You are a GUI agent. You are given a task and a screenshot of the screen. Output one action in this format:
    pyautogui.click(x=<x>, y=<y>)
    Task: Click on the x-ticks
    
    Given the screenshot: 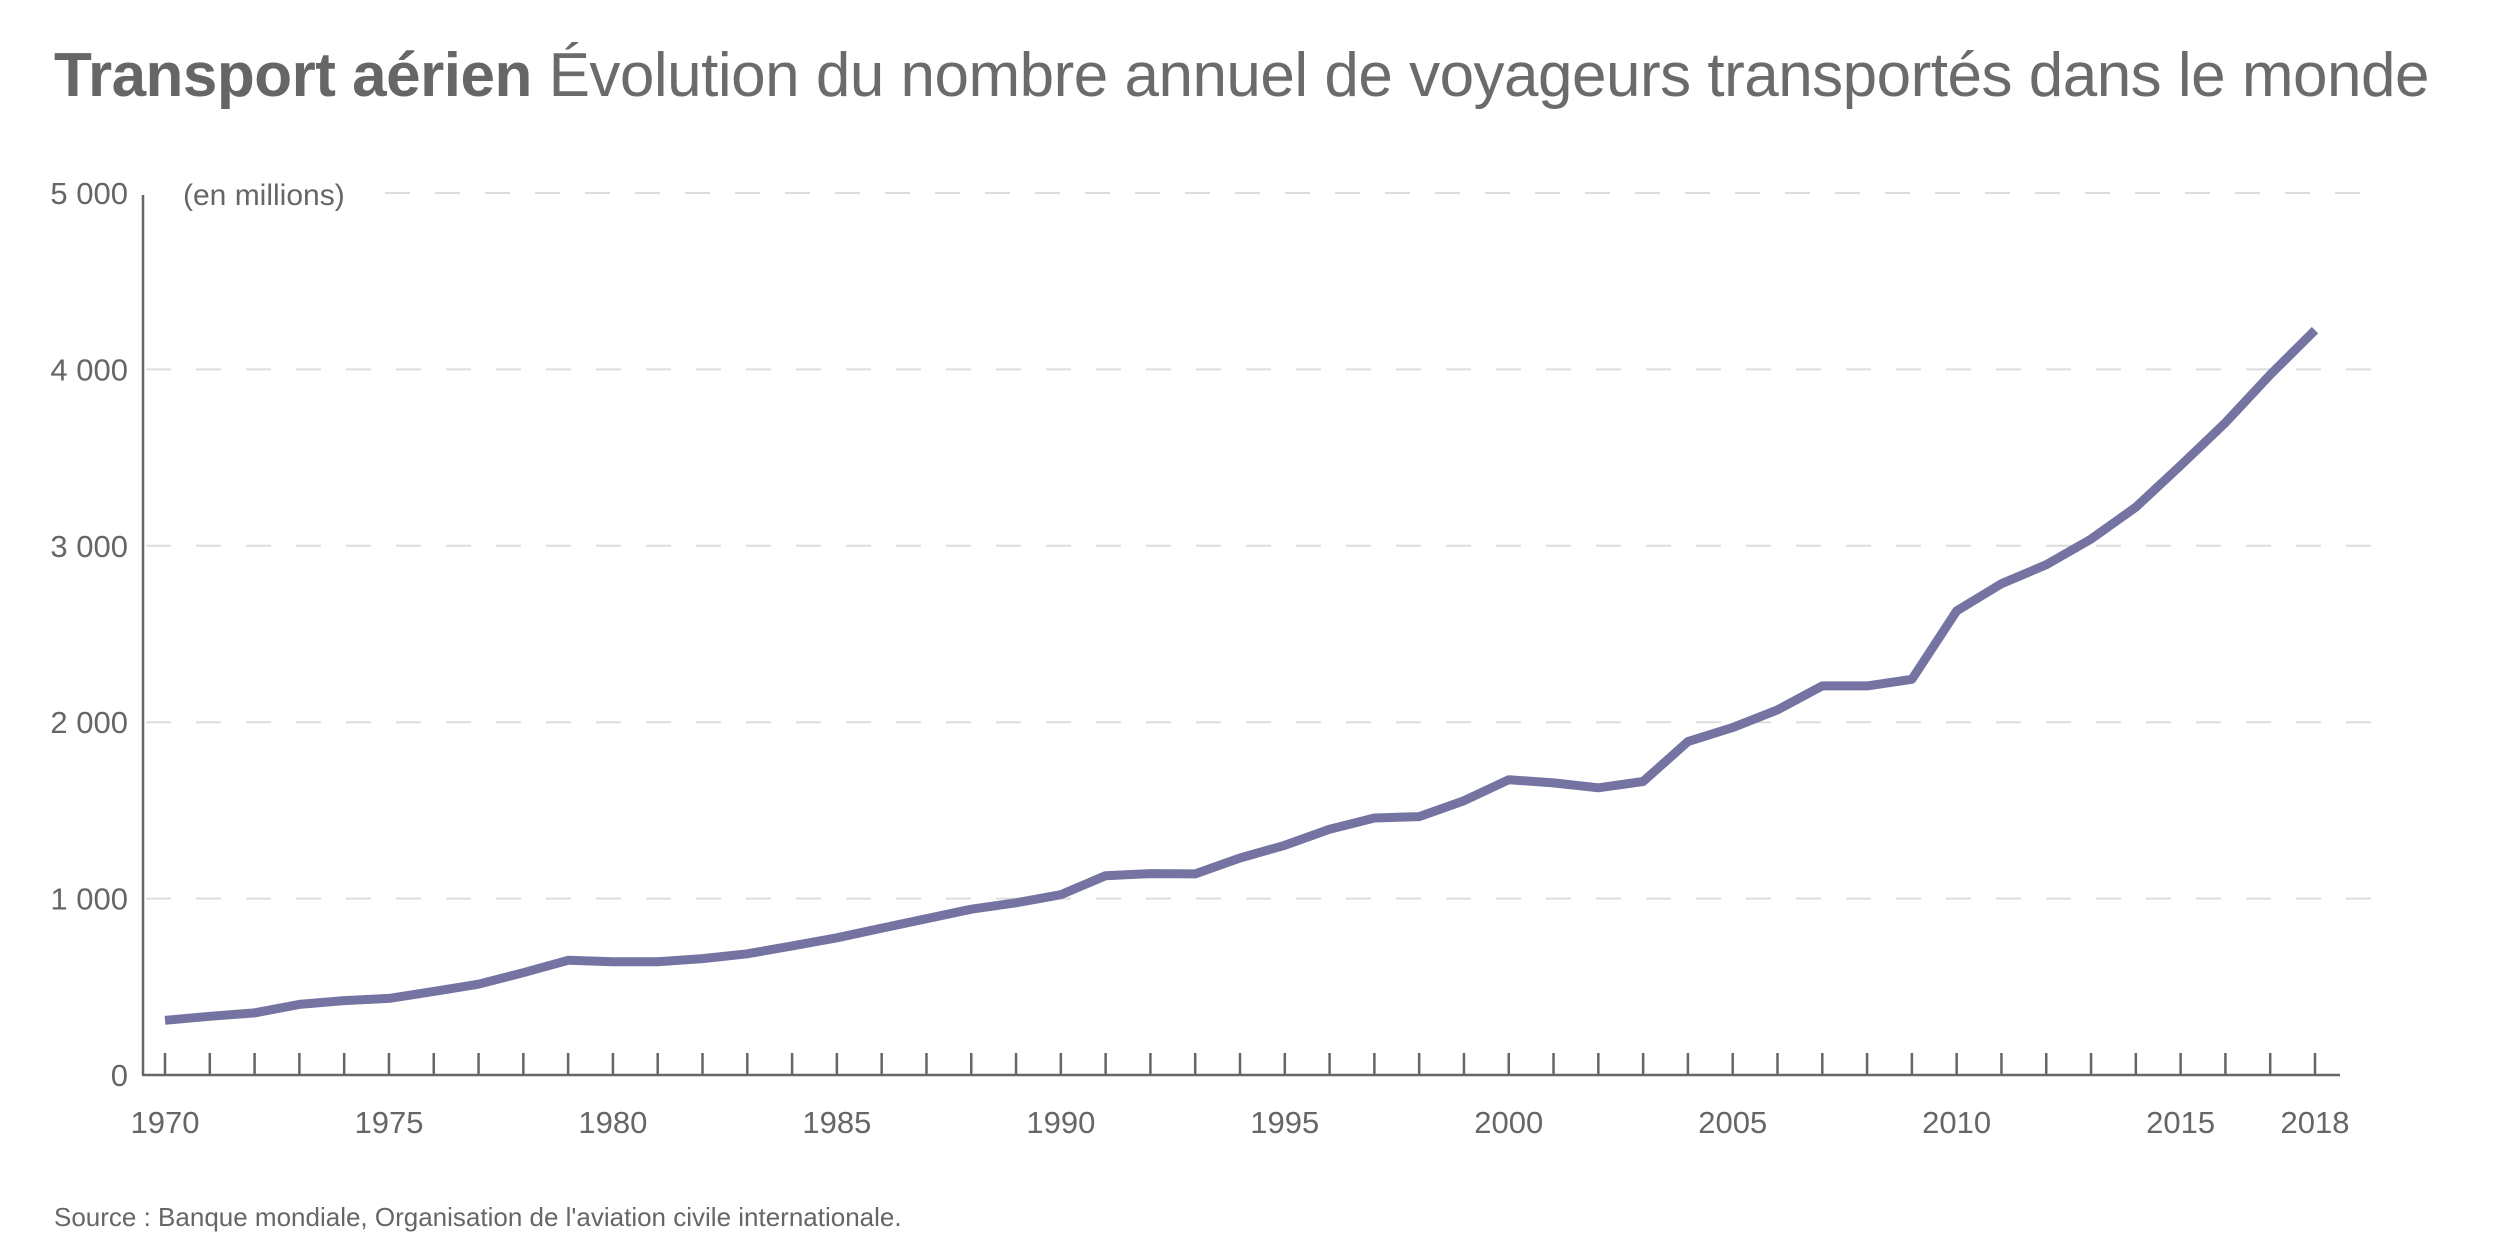 What is the action you would take?
    pyautogui.click(x=1240, y=1064)
    